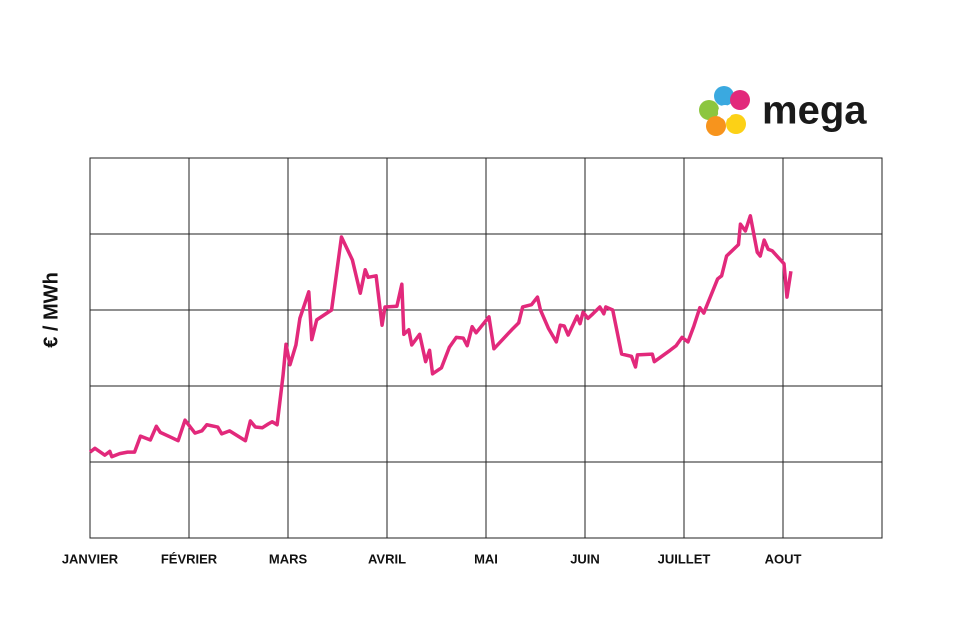  I want to click on logo-text: mega, so click(814, 111).